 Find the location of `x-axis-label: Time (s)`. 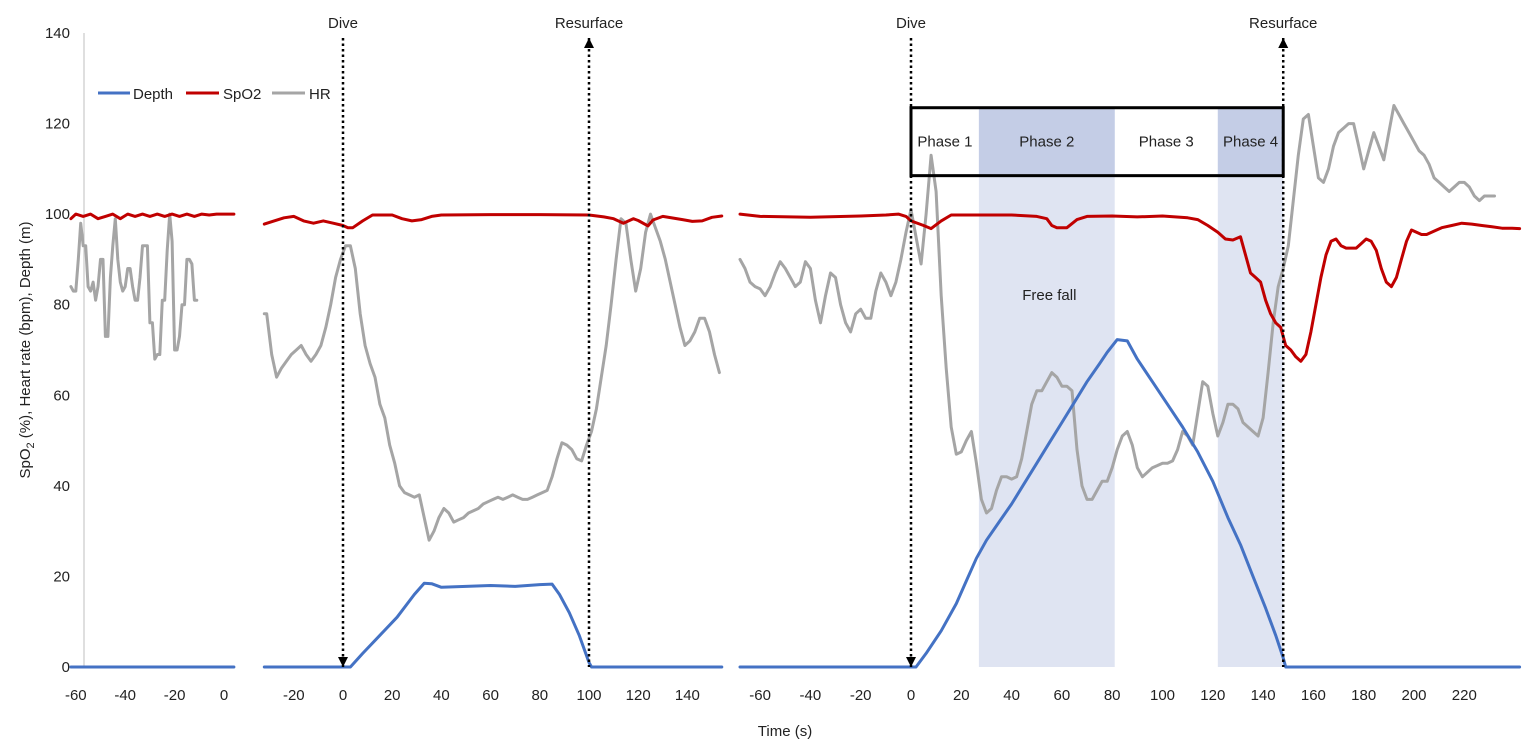

x-axis-label: Time (s) is located at coordinates (785, 731).